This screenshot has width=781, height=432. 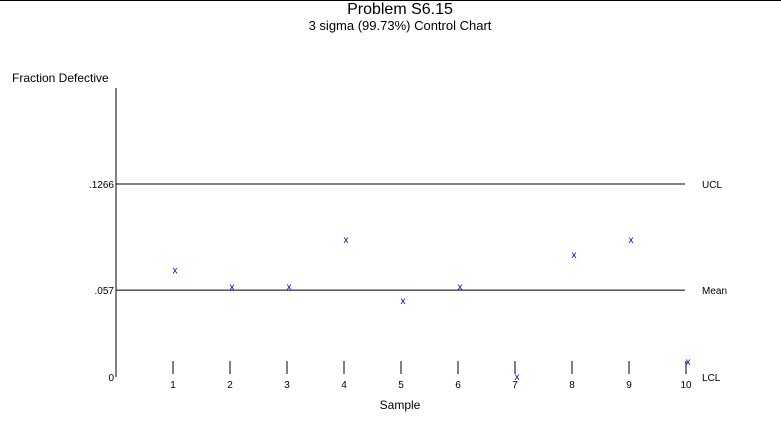 I want to click on x-tick-label: 4, so click(x=344, y=385).